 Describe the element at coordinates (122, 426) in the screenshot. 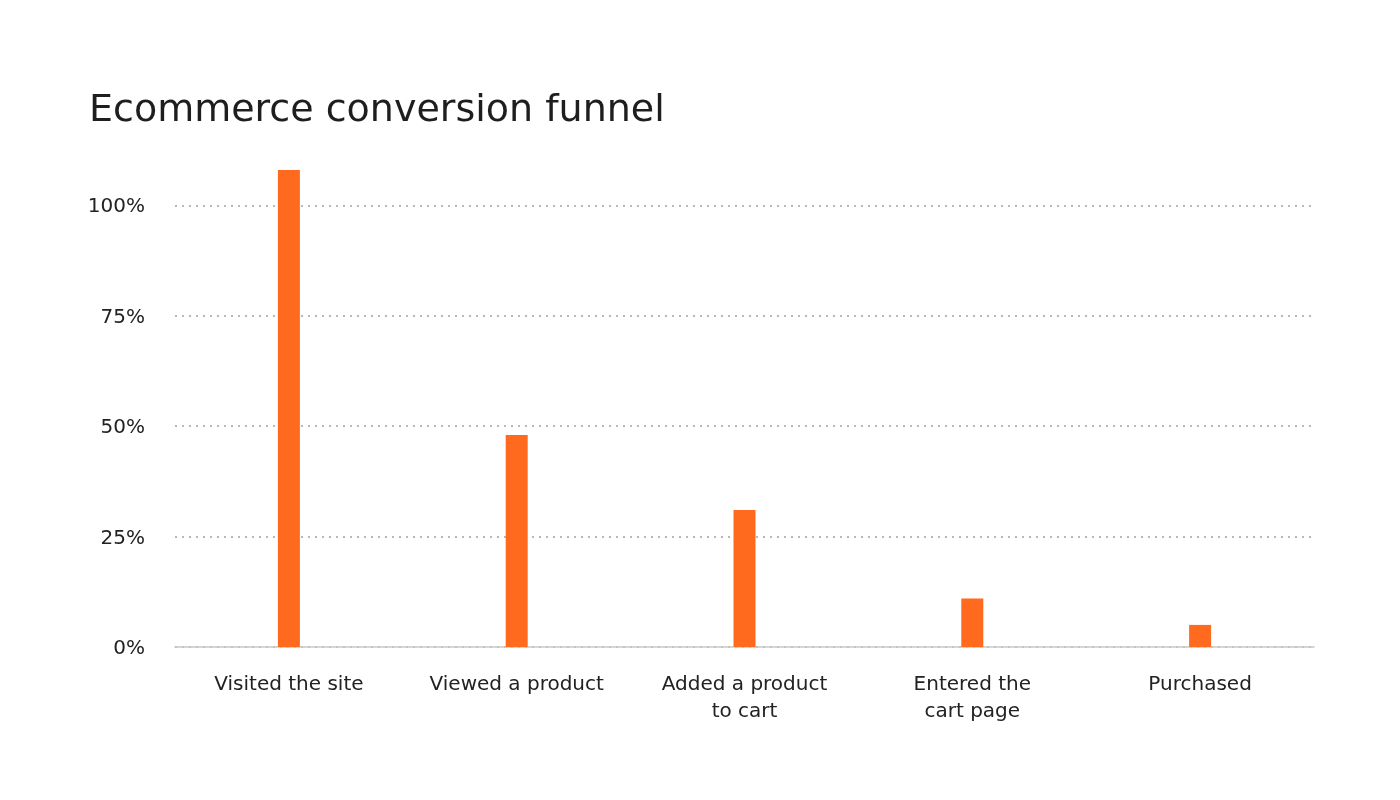

I see `y-tick-label: 50%` at that location.